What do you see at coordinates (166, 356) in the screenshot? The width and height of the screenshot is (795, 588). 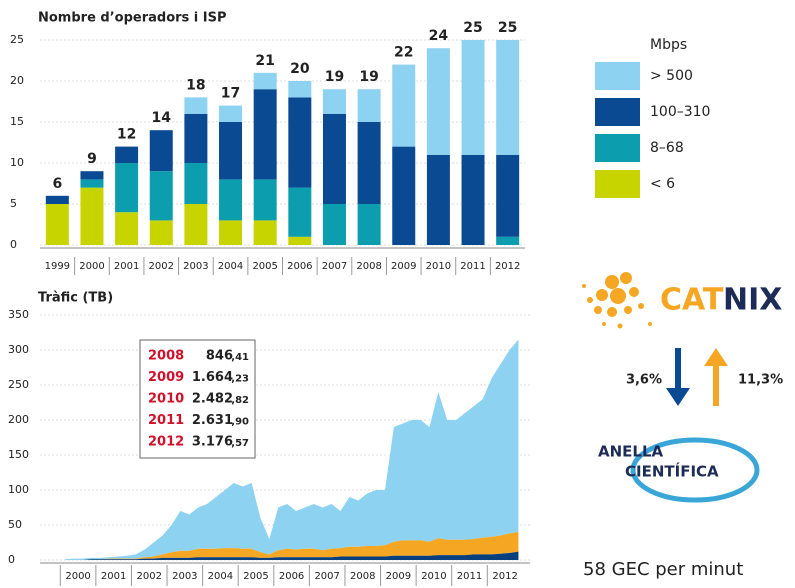 I see `table-year: 2008` at bounding box center [166, 356].